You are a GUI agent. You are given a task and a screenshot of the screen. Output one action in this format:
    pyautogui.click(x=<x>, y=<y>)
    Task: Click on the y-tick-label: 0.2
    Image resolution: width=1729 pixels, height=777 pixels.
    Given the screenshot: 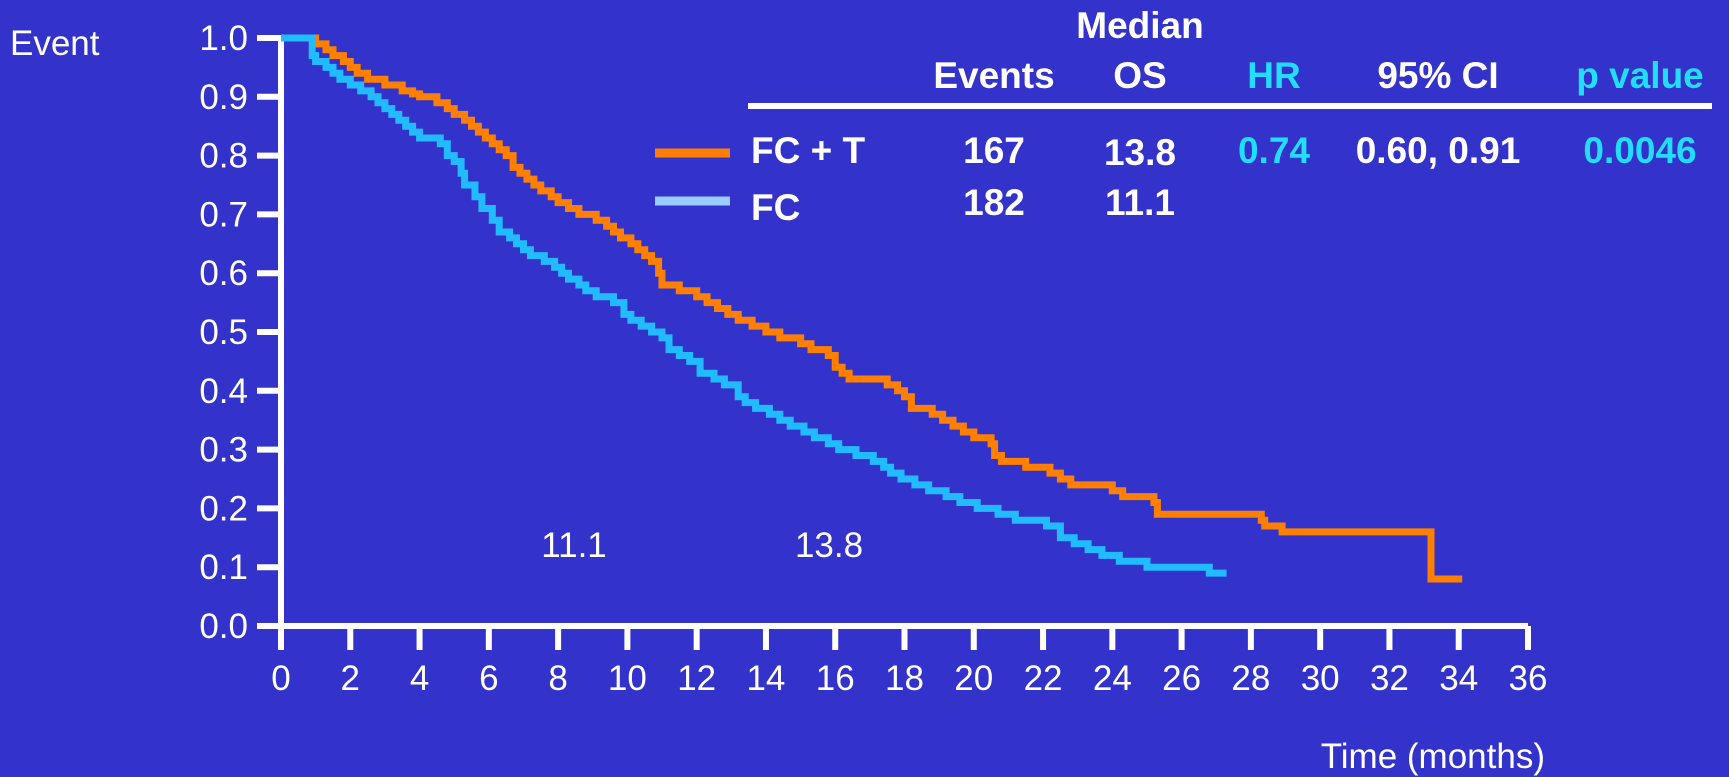 What is the action you would take?
    pyautogui.click(x=223, y=508)
    